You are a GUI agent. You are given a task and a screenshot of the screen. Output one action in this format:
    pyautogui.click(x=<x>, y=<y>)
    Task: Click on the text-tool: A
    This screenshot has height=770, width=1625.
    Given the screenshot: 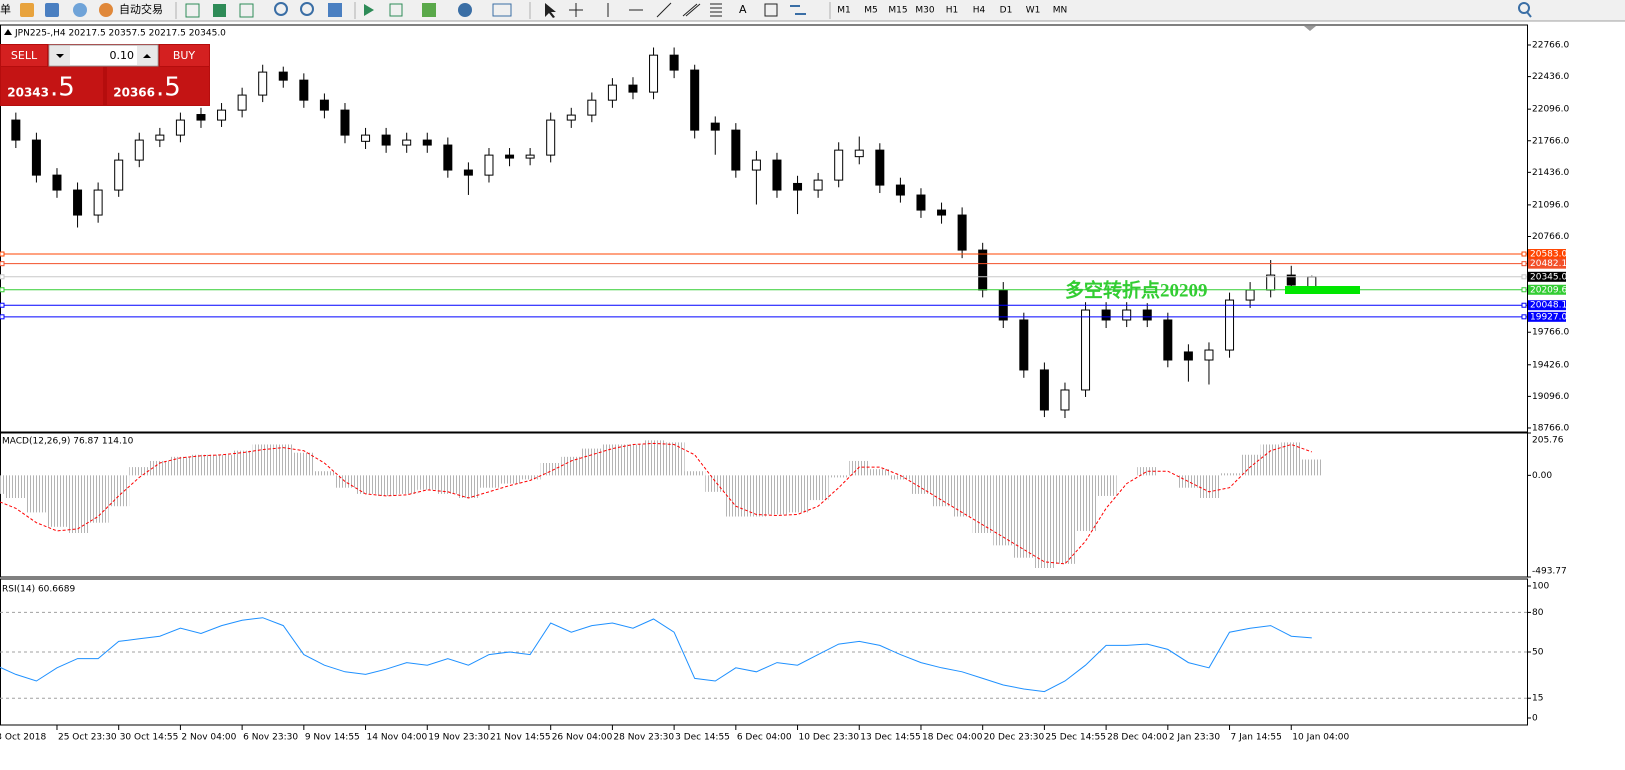 What is the action you would take?
    pyautogui.click(x=743, y=9)
    